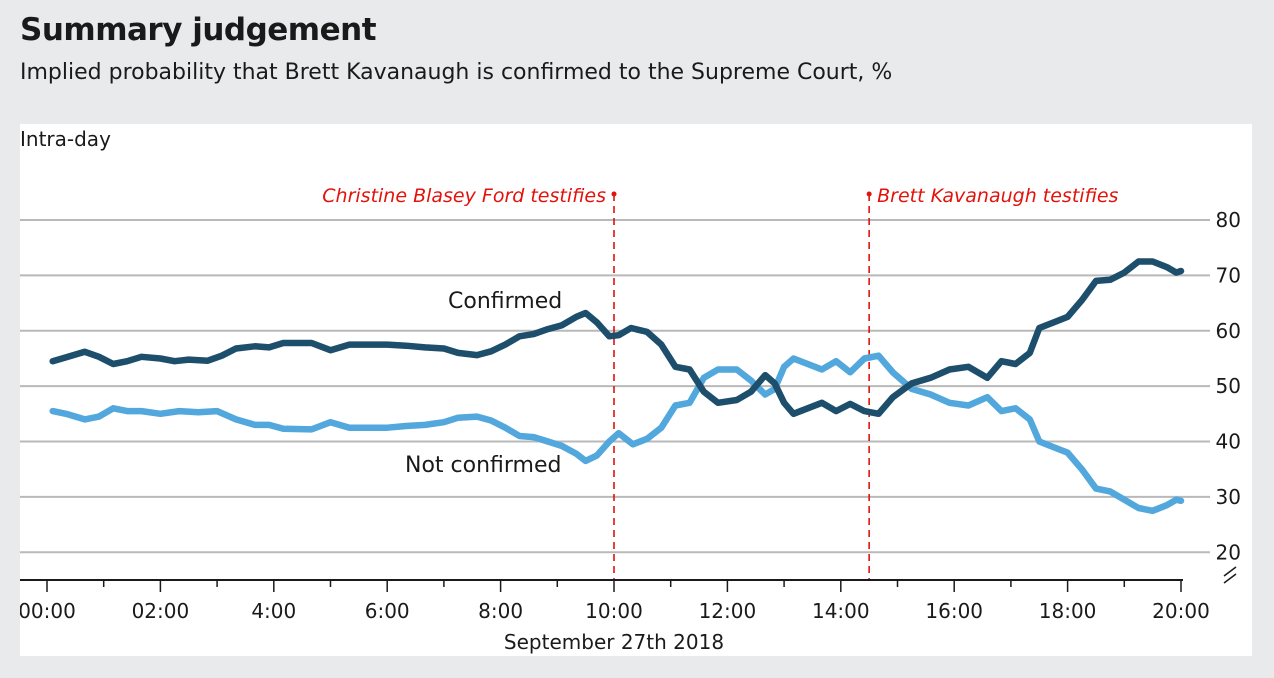 This screenshot has width=1274, height=678. I want to click on y-tick-label-40: 40, so click(1228, 442).